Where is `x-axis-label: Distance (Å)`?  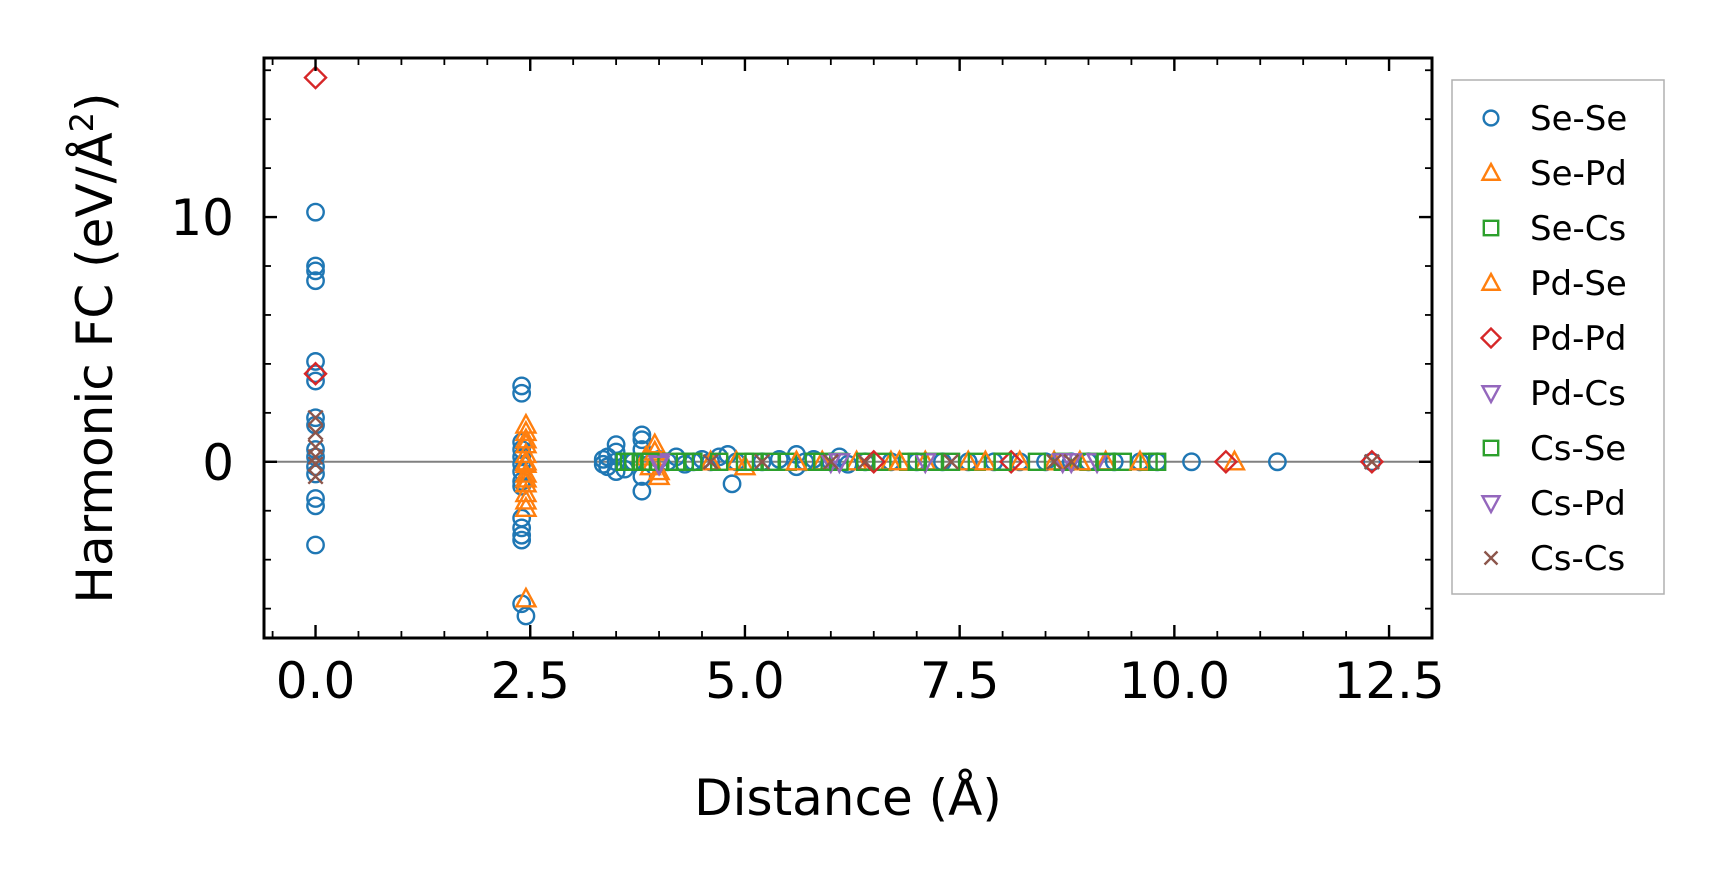 x-axis-label: Distance (Å) is located at coordinates (848, 798).